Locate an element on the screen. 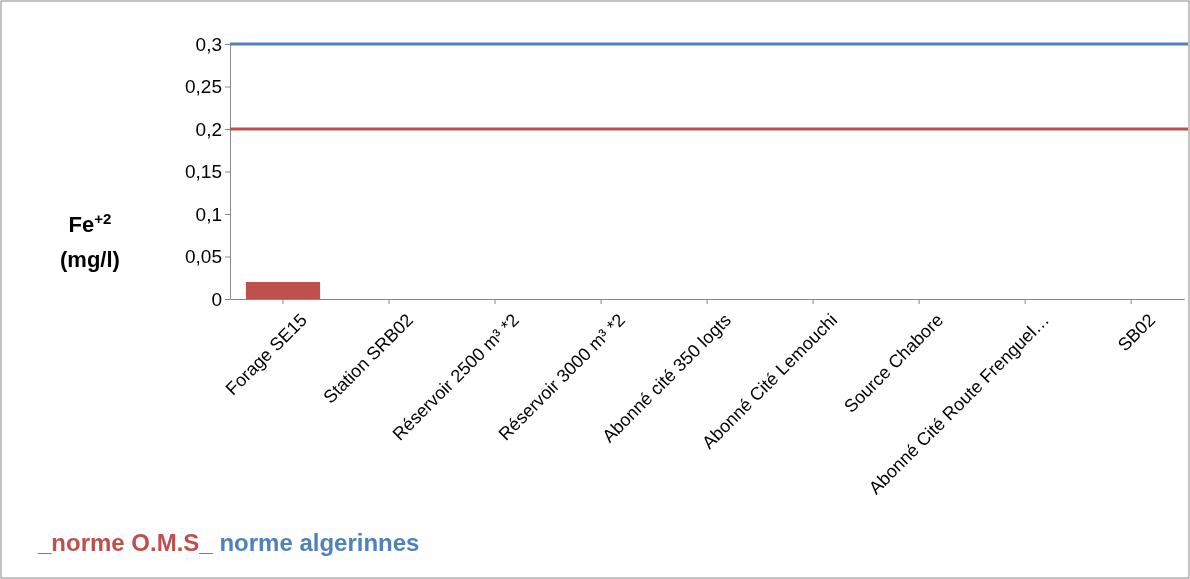  y-tick-label: 0,05 is located at coordinates (203, 257).